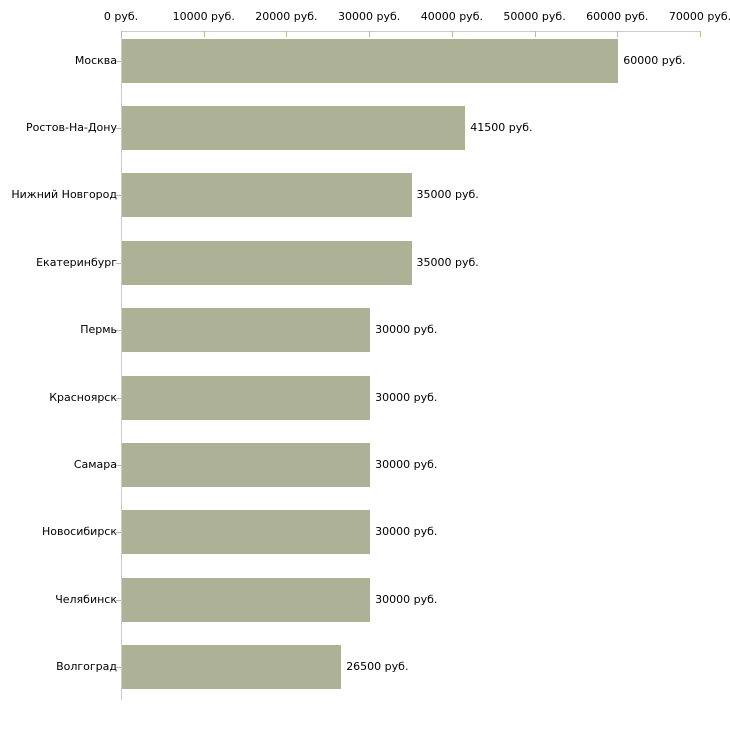 The width and height of the screenshot is (730, 730). Describe the element at coordinates (501, 127) in the screenshot. I see `value-label: 41500 руб.` at that location.